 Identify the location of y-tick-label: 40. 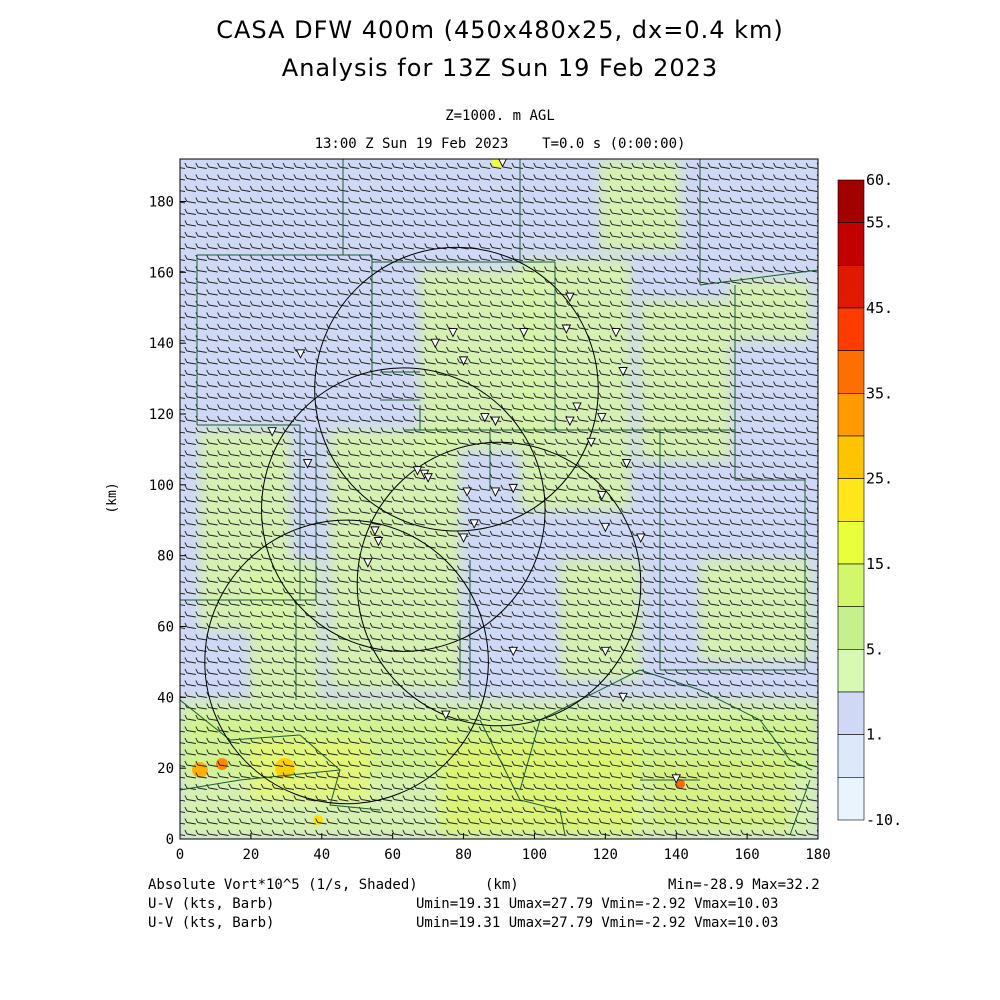
(165, 698).